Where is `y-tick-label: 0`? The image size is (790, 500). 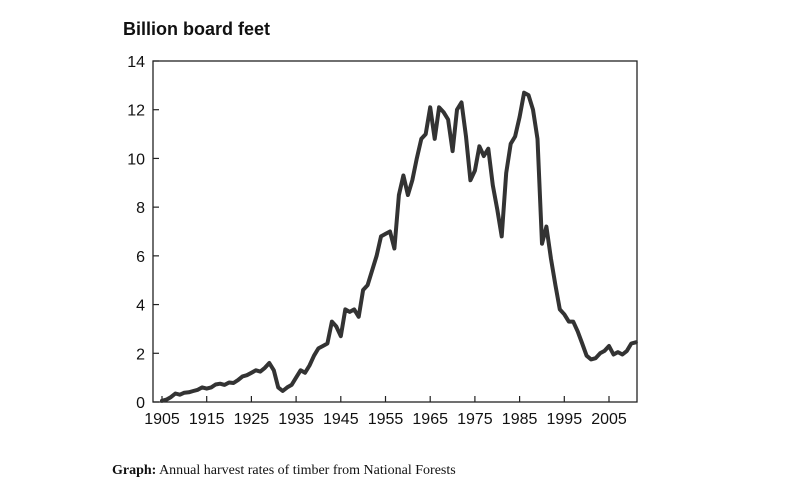
y-tick-label: 0 is located at coordinates (140, 403).